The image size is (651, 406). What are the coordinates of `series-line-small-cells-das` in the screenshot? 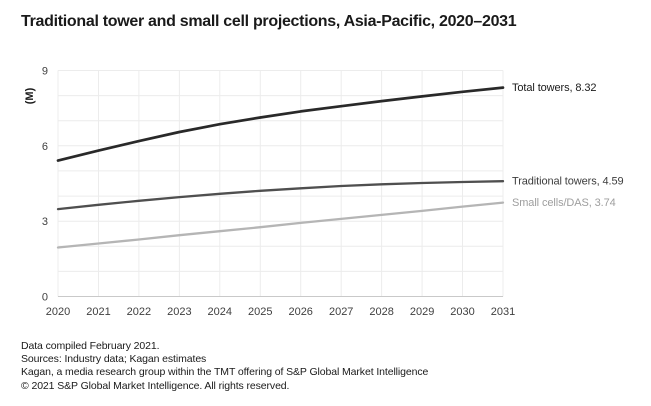 It's located at (280, 225).